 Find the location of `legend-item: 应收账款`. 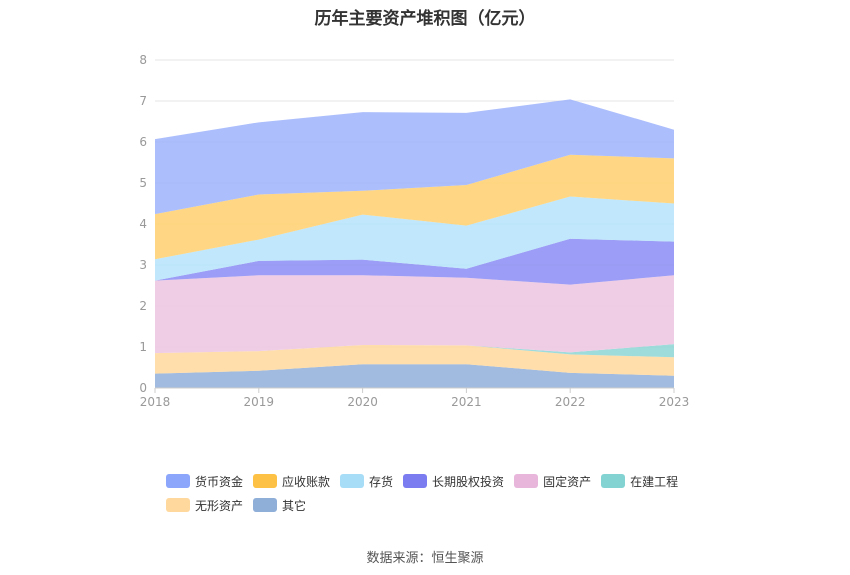

legend-item: 应收账款 is located at coordinates (291, 481).